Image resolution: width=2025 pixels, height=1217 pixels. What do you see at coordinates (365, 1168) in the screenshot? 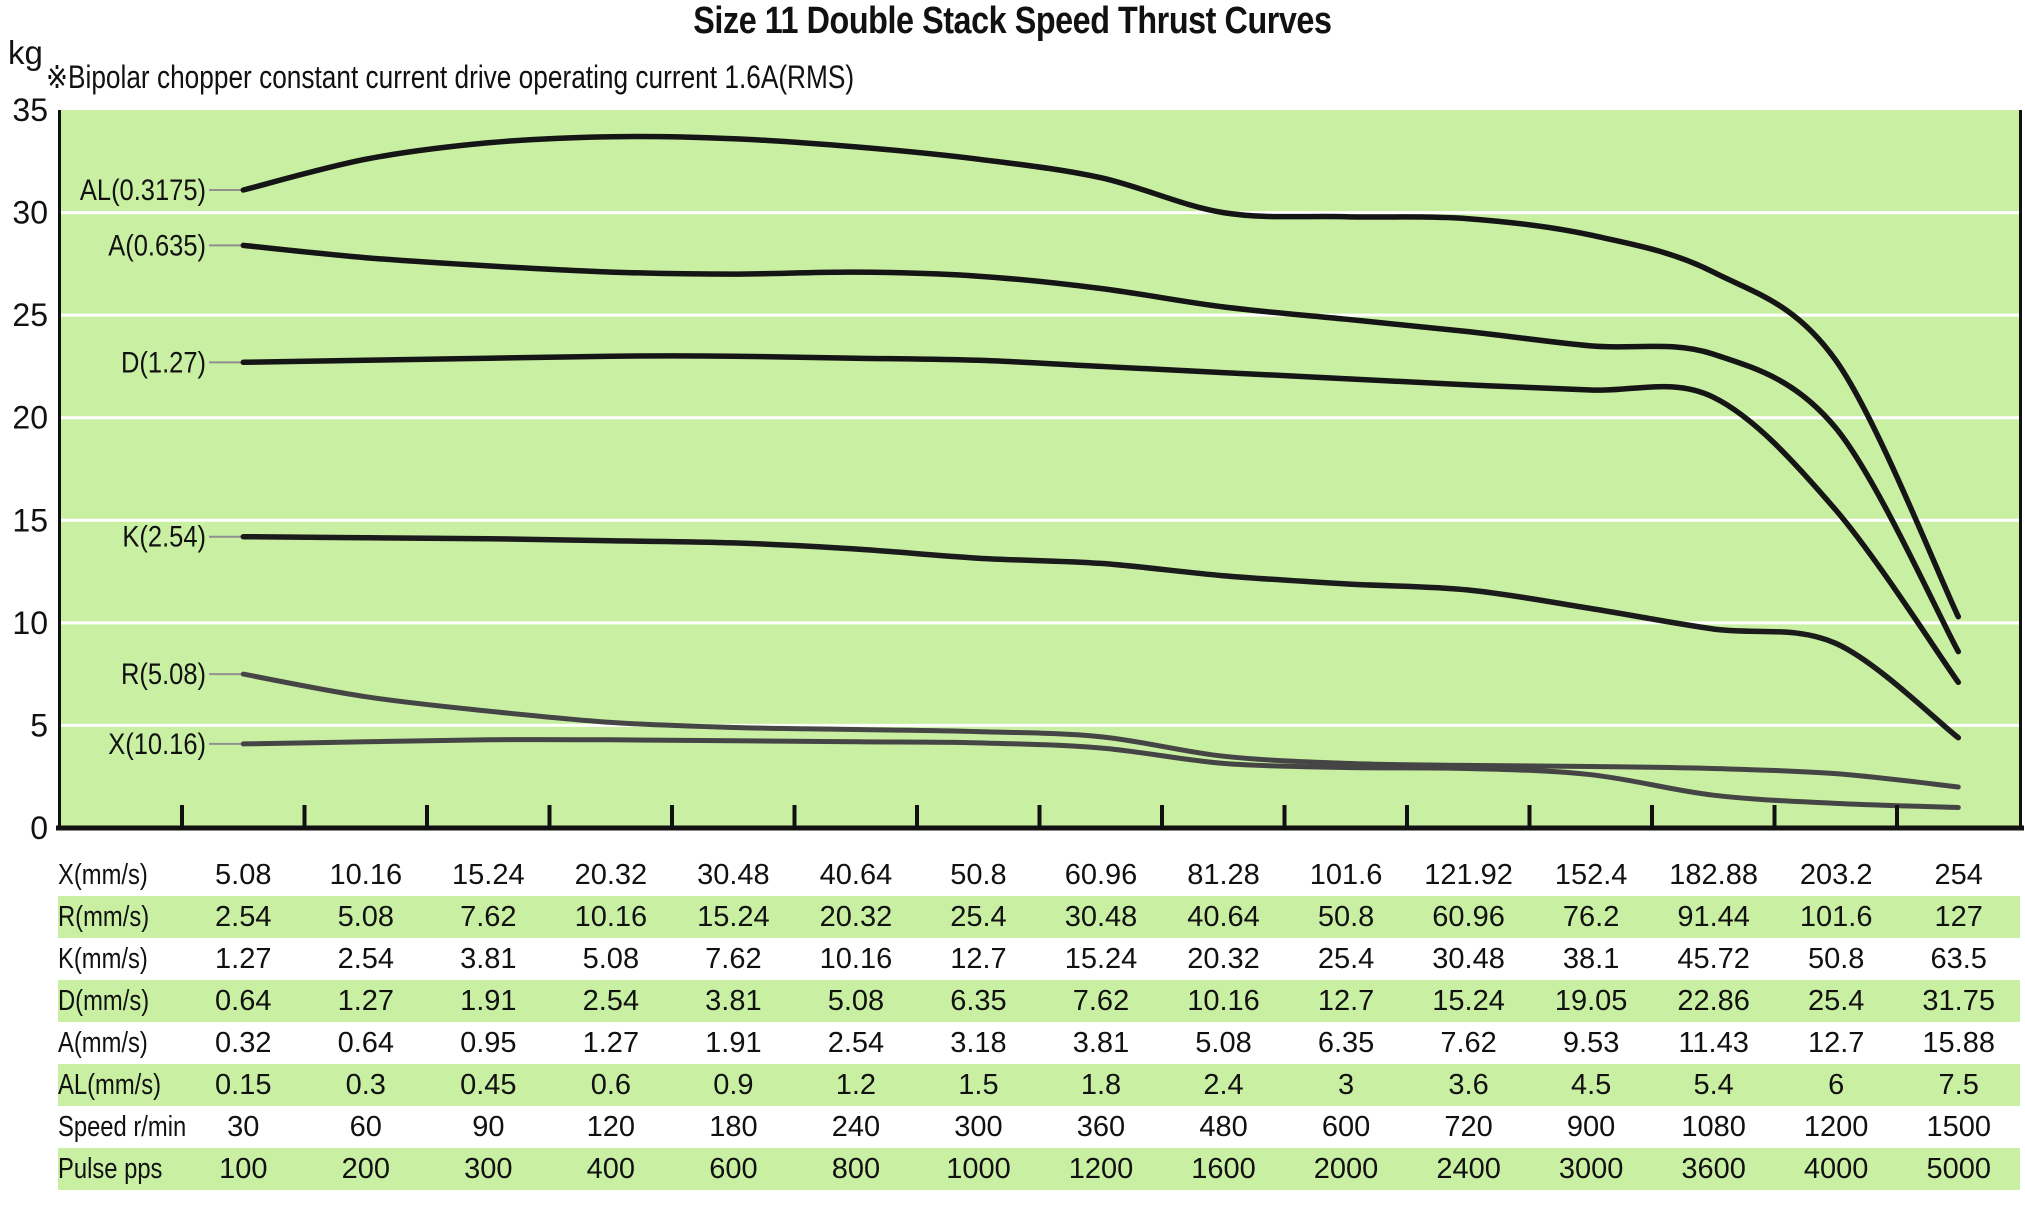
I see `table-cell: 200` at bounding box center [365, 1168].